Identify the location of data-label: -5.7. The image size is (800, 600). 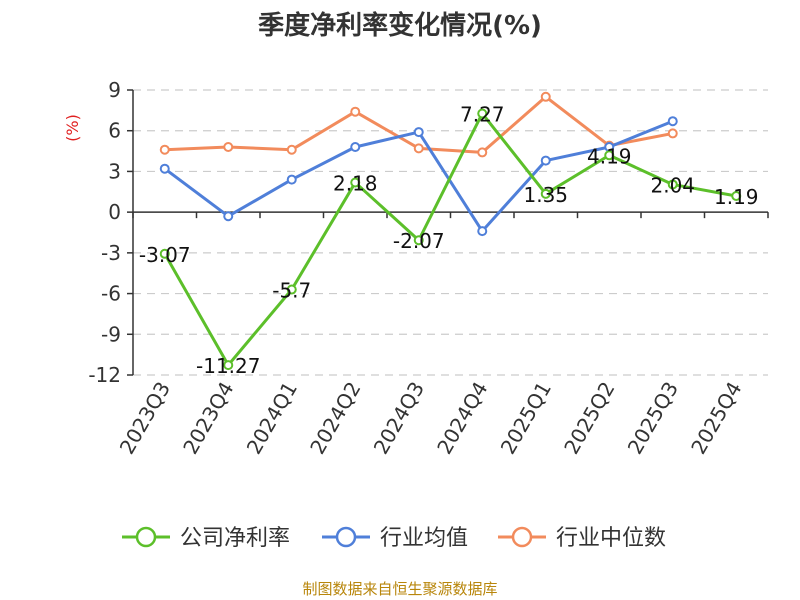
(291, 291).